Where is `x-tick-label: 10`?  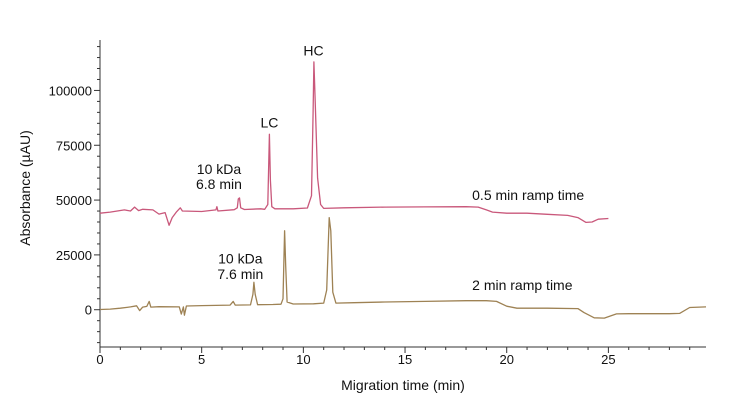
x-tick-label: 10 is located at coordinates (303, 359).